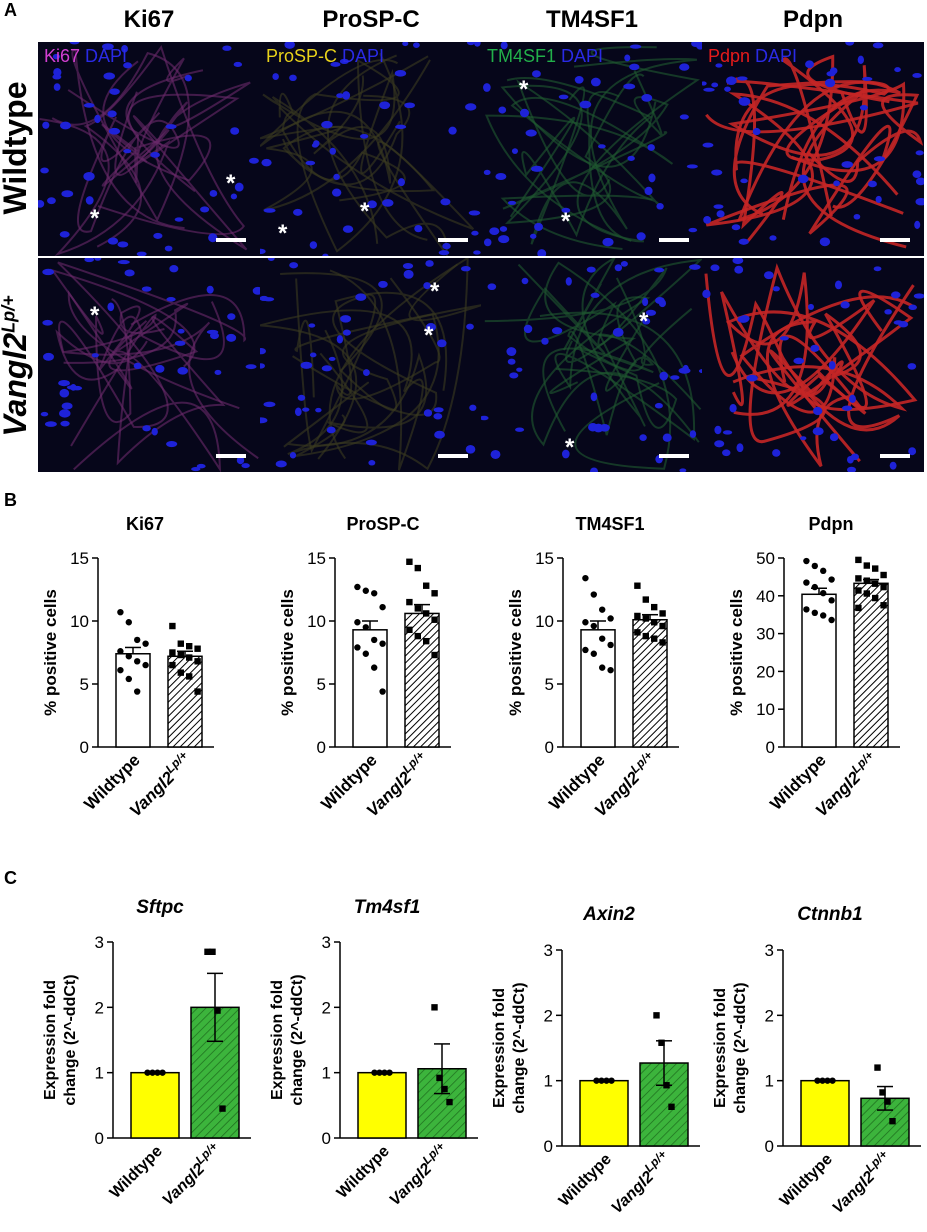 This screenshot has height=1232, width=927. What do you see at coordinates (422, 680) in the screenshot?
I see `bar` at bounding box center [422, 680].